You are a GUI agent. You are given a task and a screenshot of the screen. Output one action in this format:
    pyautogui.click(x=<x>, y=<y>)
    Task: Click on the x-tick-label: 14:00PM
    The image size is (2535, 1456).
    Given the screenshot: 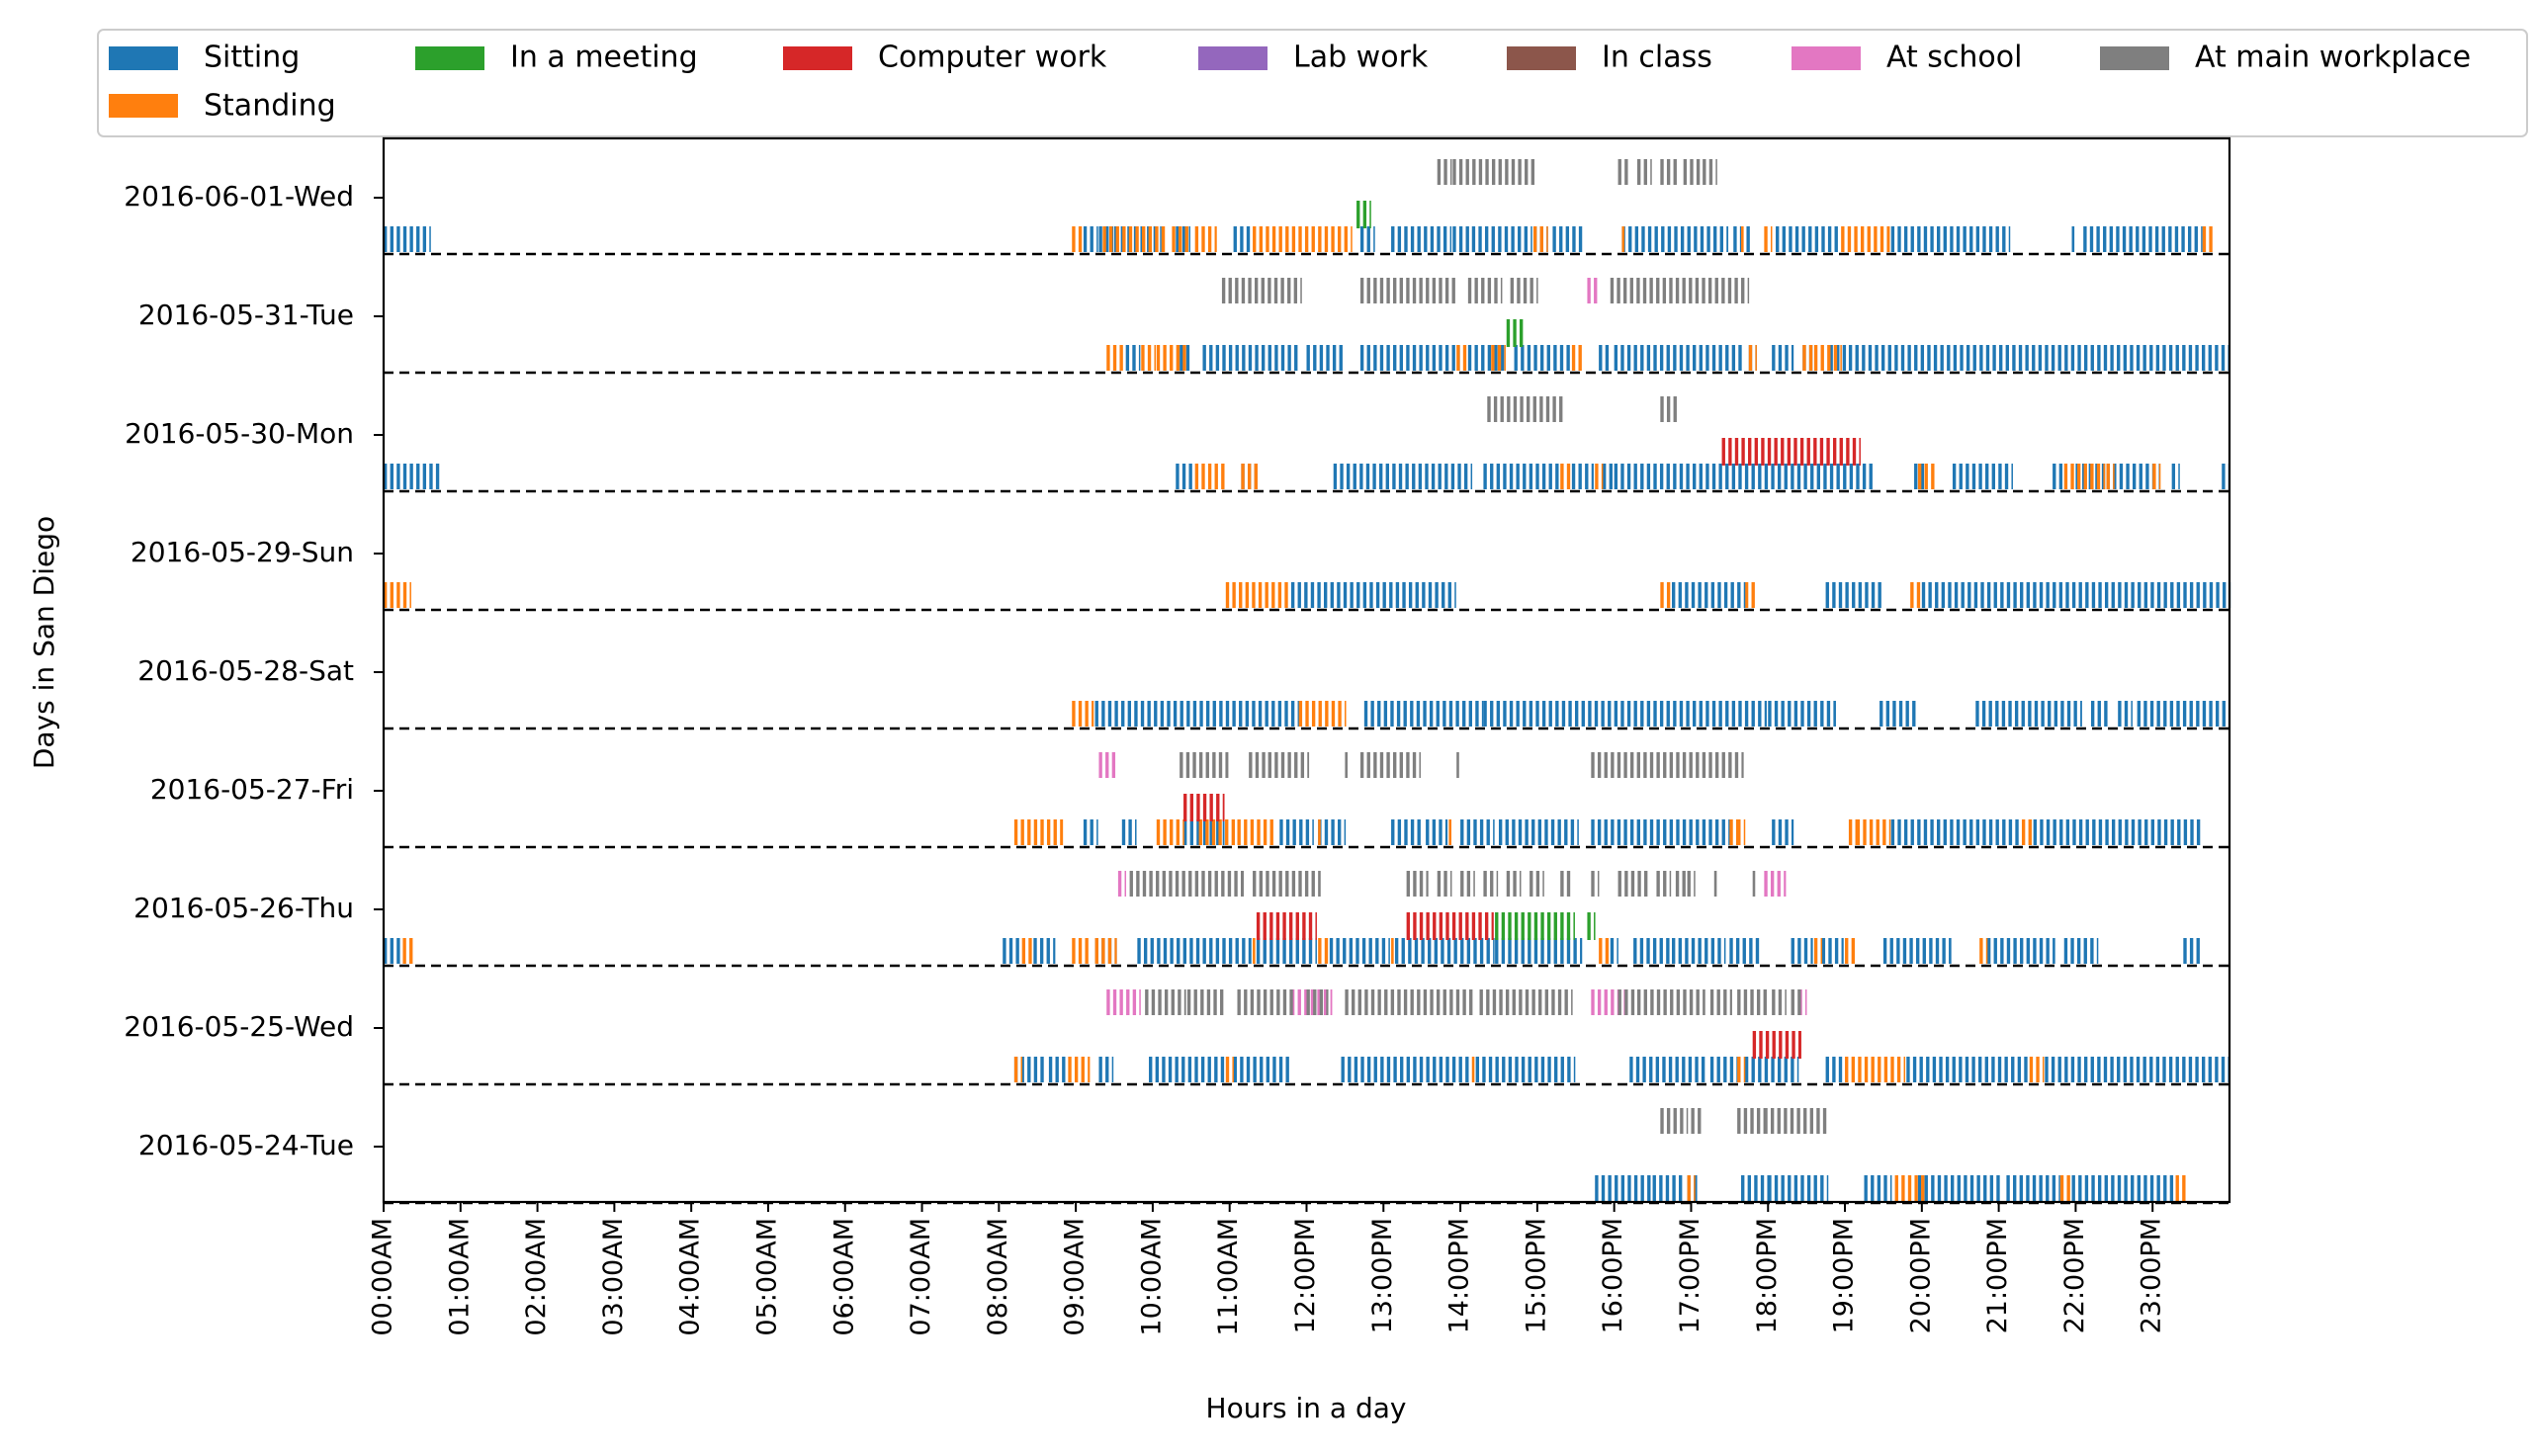 What is the action you would take?
    pyautogui.click(x=1459, y=1275)
    